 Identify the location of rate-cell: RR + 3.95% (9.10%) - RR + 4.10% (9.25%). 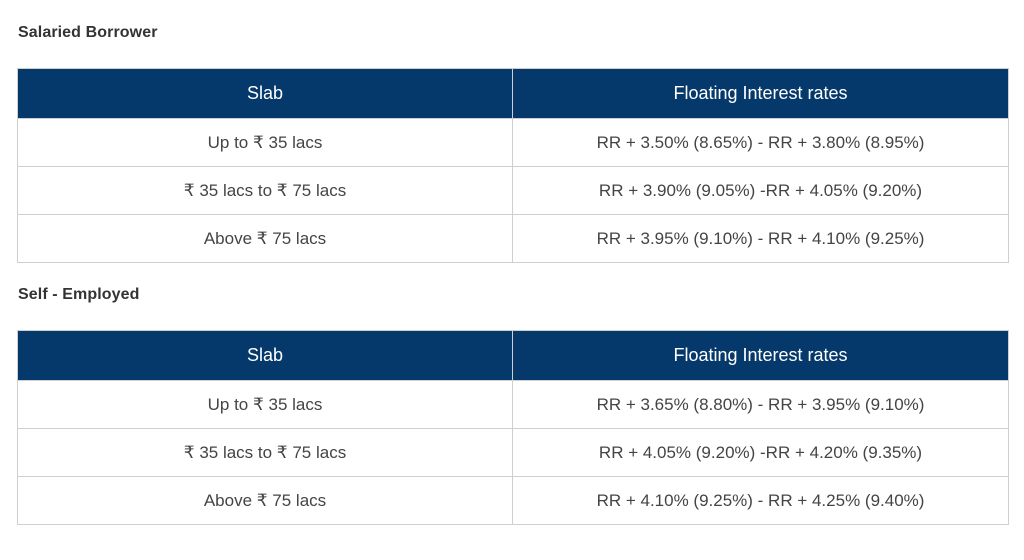
(760, 238).